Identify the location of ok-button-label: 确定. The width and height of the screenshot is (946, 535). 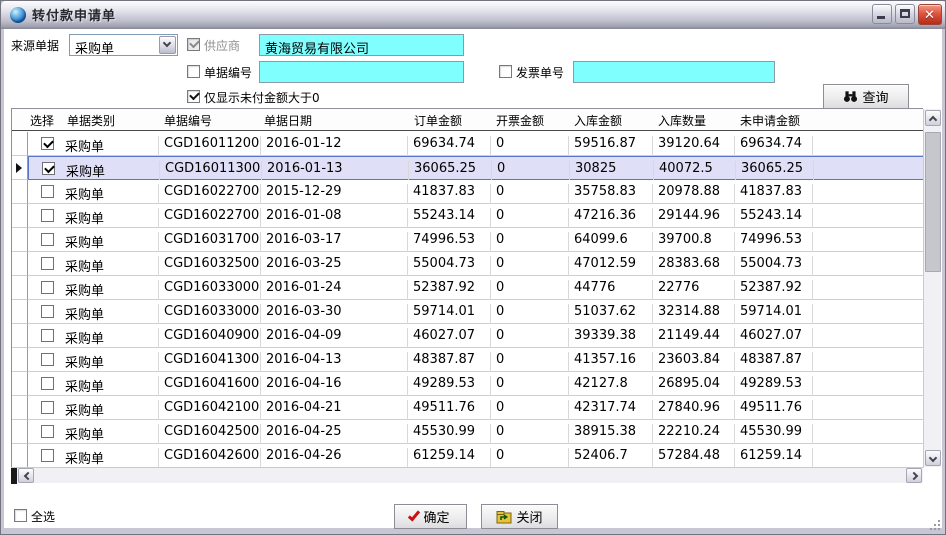
(436, 517).